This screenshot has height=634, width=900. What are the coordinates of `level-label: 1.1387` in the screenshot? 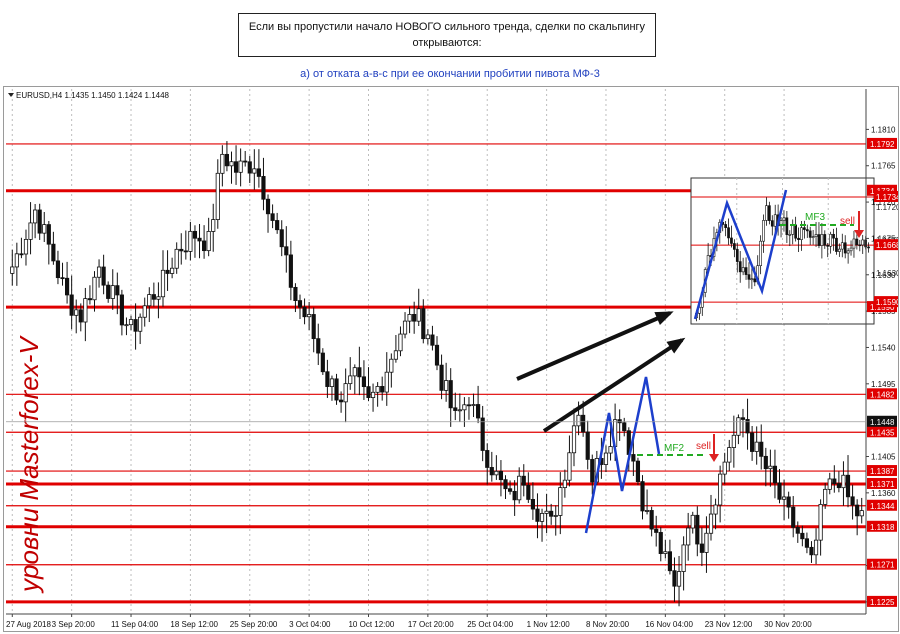 It's located at (882, 471).